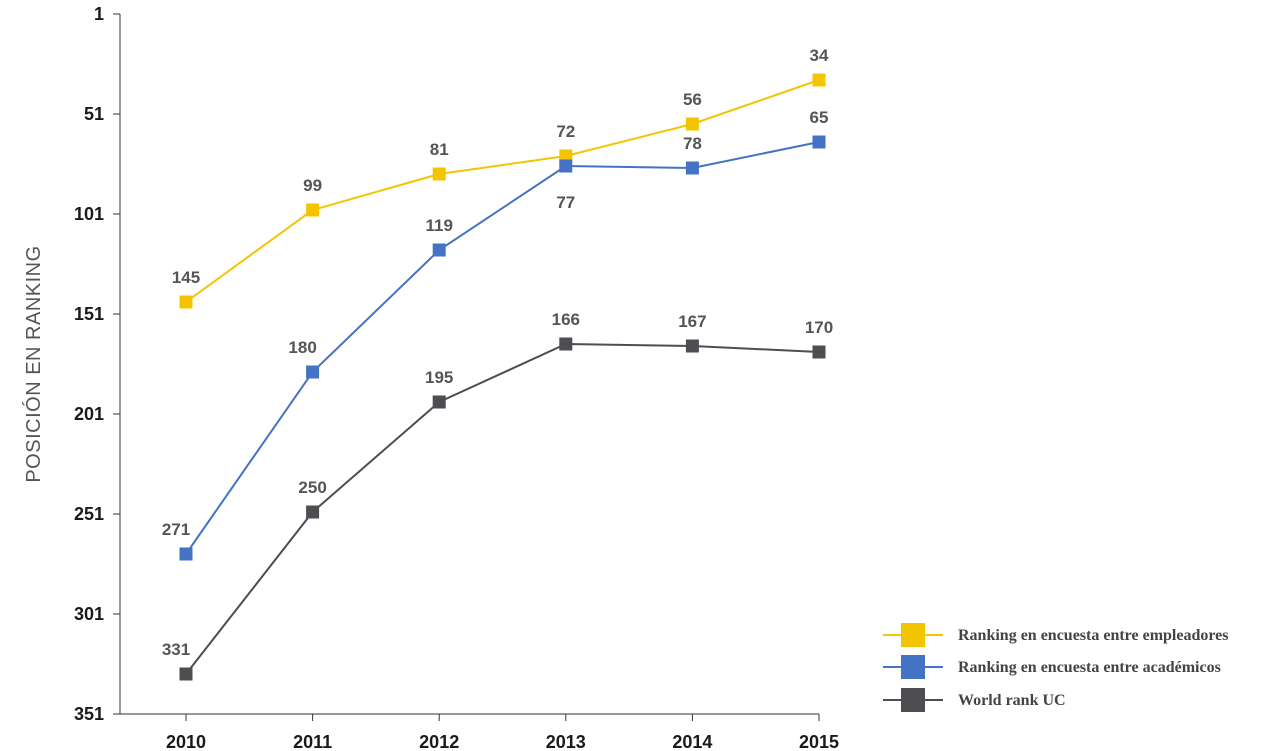  Describe the element at coordinates (692, 143) in the screenshot. I see `data-label: 78` at that location.